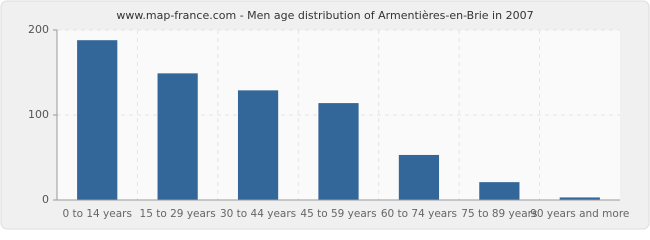 This screenshot has height=240, width=650. What do you see at coordinates (338, 214) in the screenshot?
I see `x-tick-label: 45 to 59 years` at bounding box center [338, 214].